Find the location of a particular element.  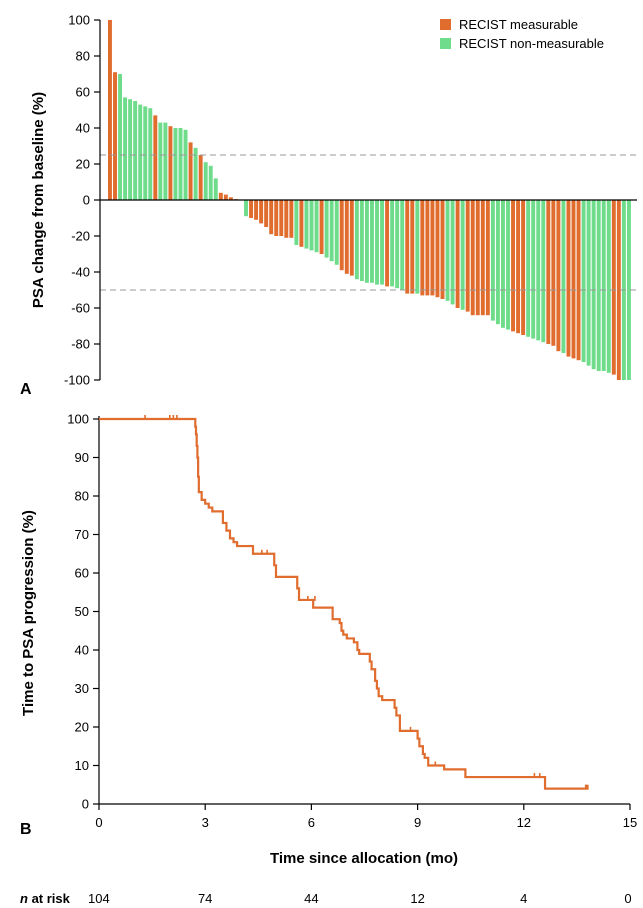

y-tick-label-b: 70 is located at coordinates (82, 534).